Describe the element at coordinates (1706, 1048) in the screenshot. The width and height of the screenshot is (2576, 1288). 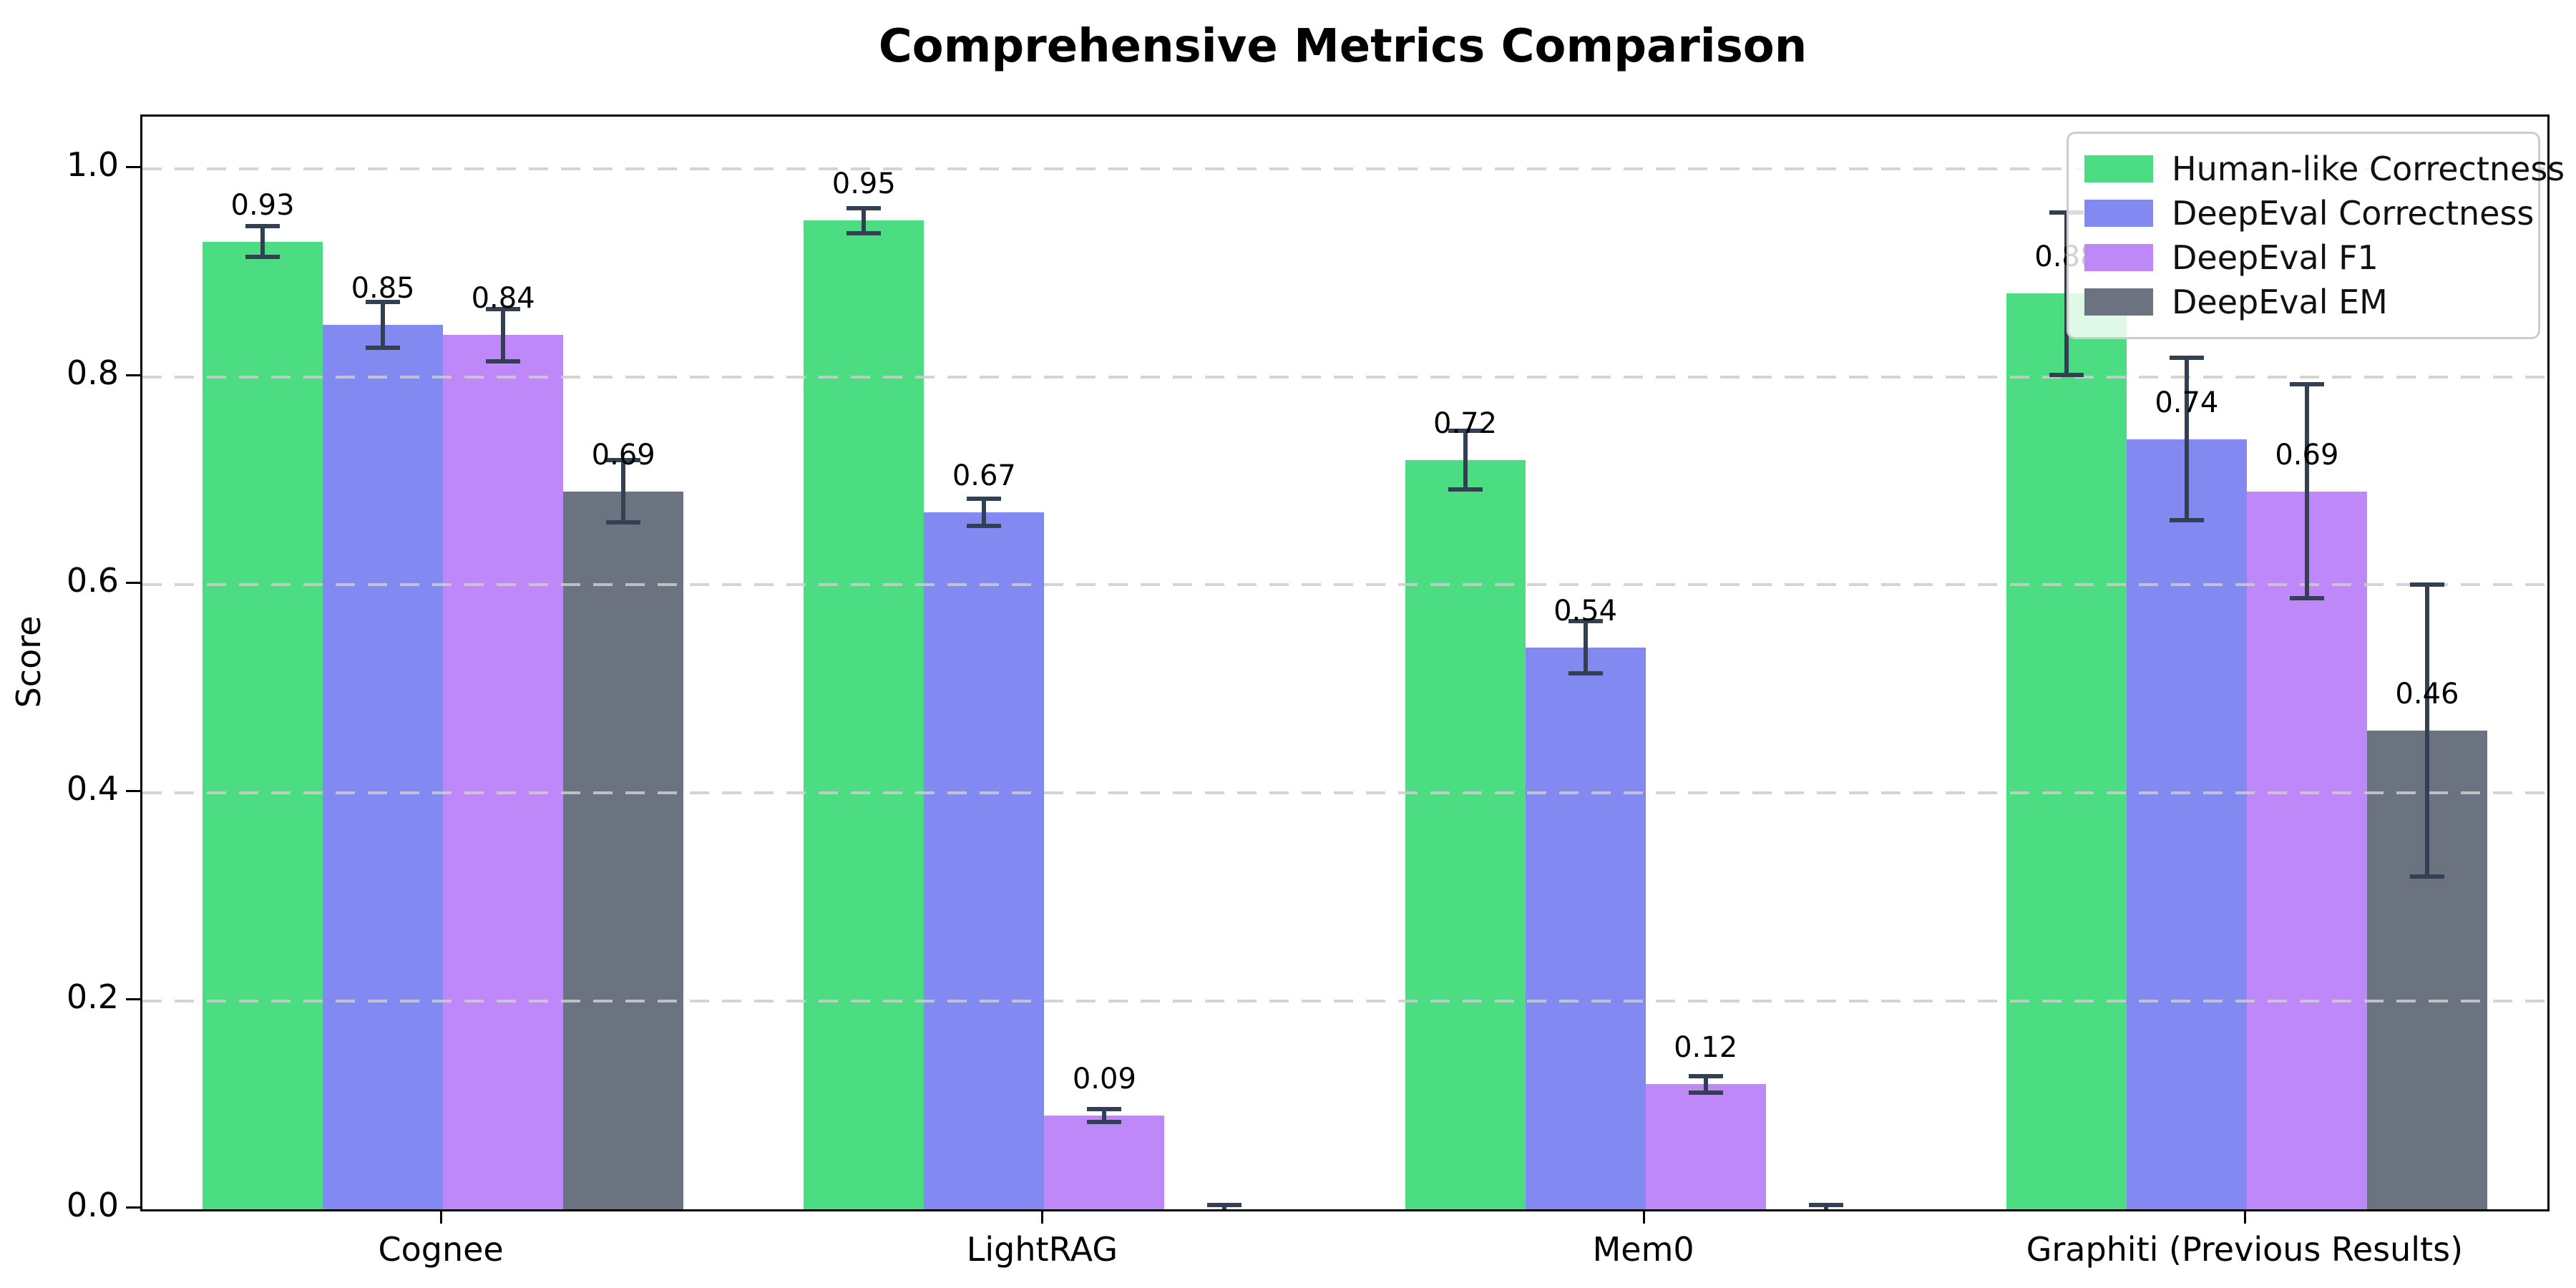
I see `bar-value-label: 0.12` at that location.